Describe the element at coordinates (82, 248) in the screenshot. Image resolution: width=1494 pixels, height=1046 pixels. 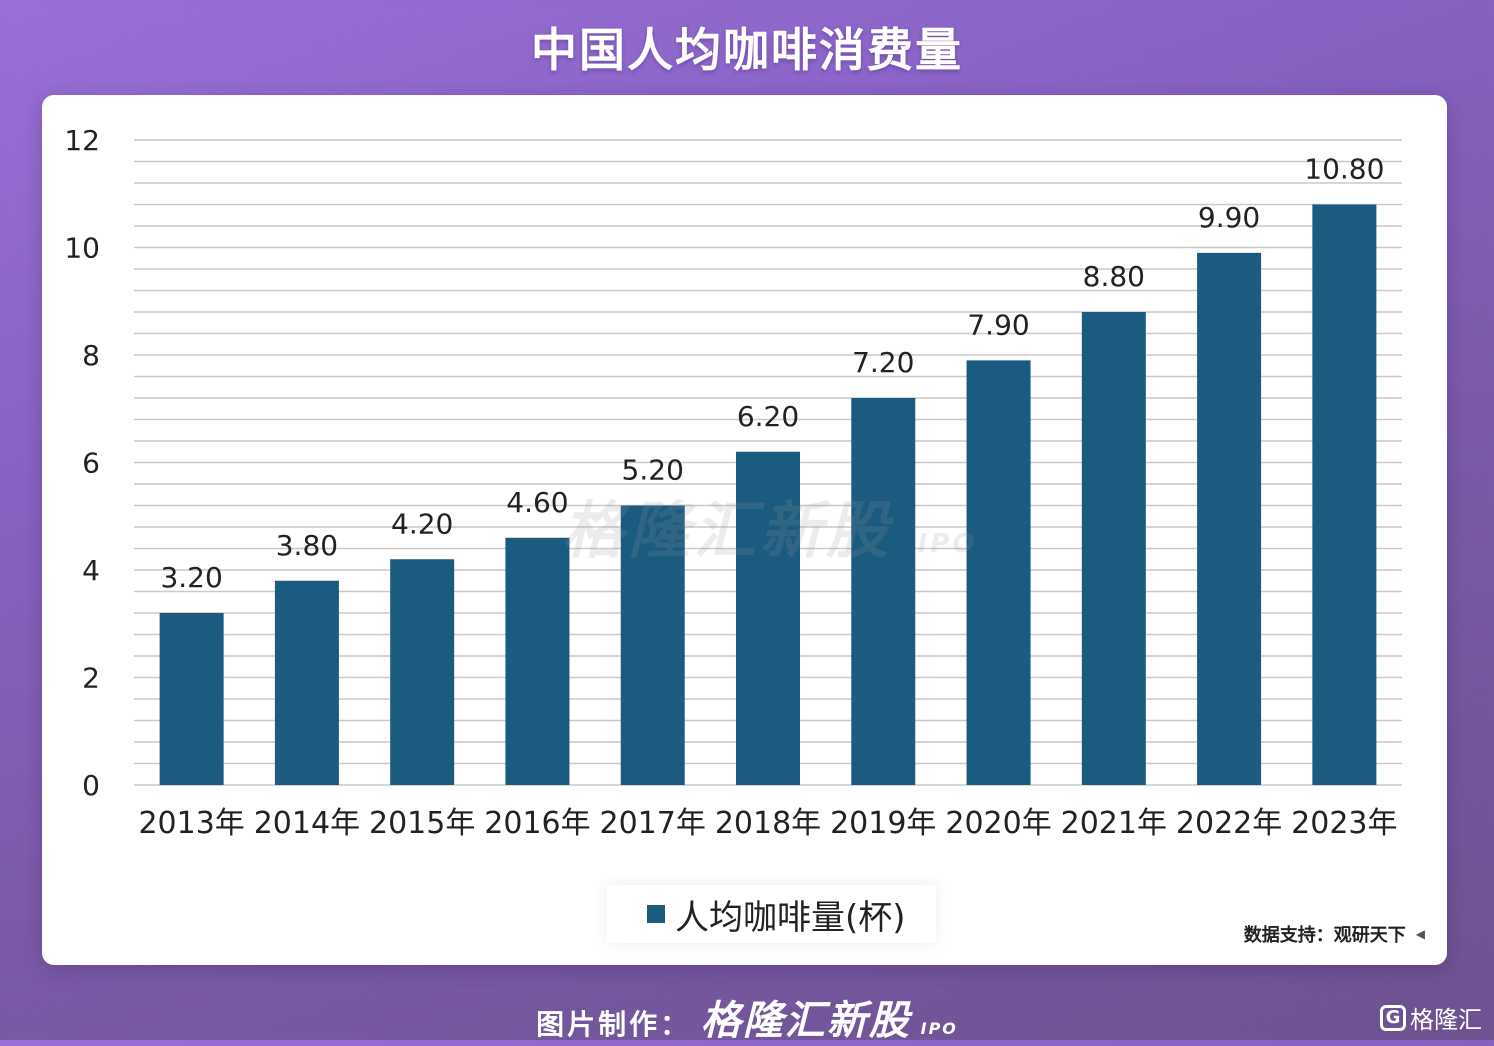
I see `y-tick-label: 10` at that location.